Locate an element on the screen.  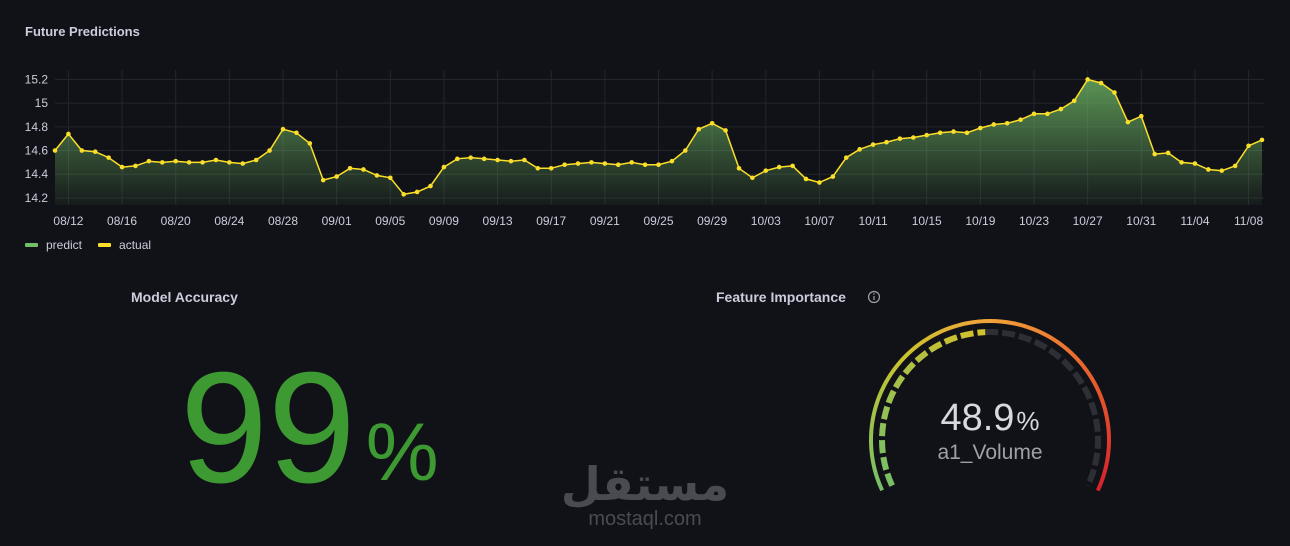
legend-swatch is located at coordinates (31, 245).